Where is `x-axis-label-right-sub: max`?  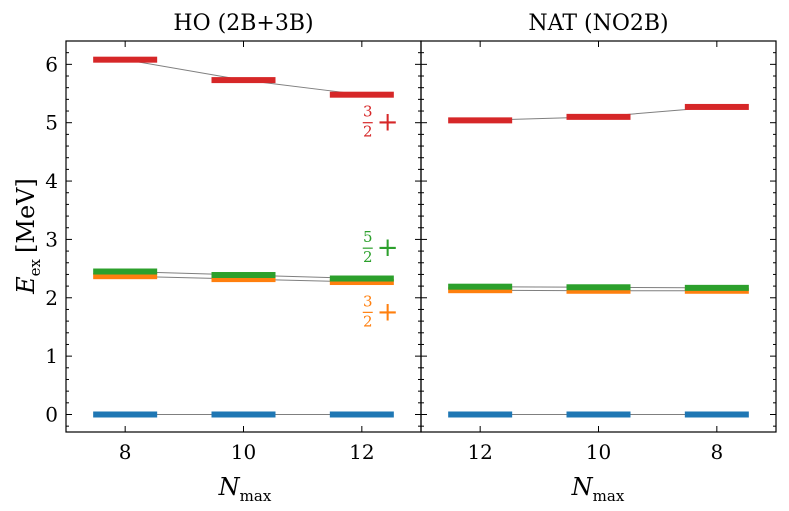 x-axis-label-right-sub: max is located at coordinates (609, 496).